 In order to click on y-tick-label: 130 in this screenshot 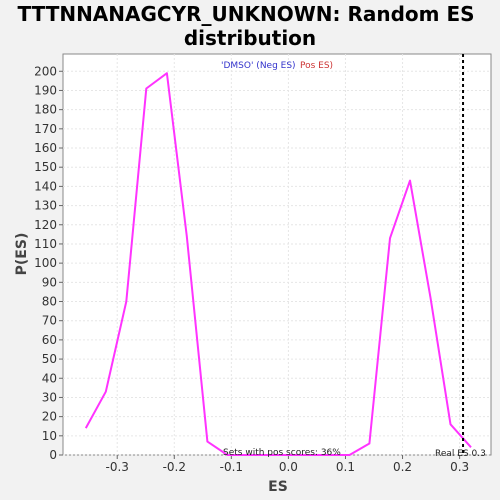, I will do `click(45, 206)`.